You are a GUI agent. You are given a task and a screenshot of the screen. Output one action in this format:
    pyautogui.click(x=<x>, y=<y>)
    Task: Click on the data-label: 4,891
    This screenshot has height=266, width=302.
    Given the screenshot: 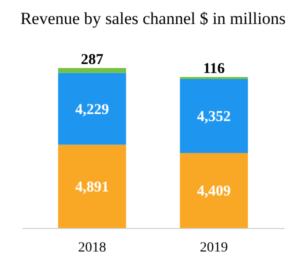 What is the action you would take?
    pyautogui.click(x=92, y=187)
    